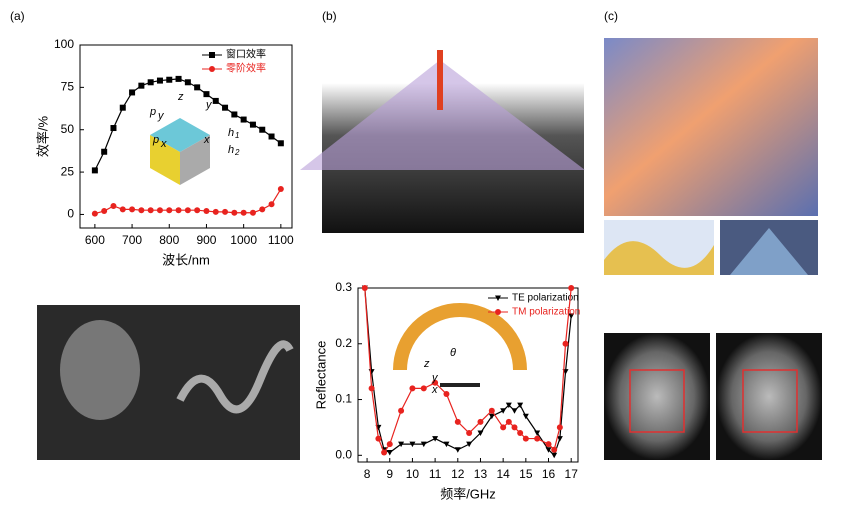 The image size is (842, 512). I want to click on x-tick-label: 14, so click(503, 474).